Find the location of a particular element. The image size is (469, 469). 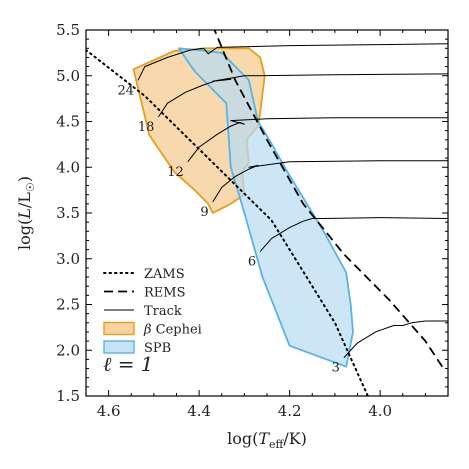

track-24-line is located at coordinates (292, 62).